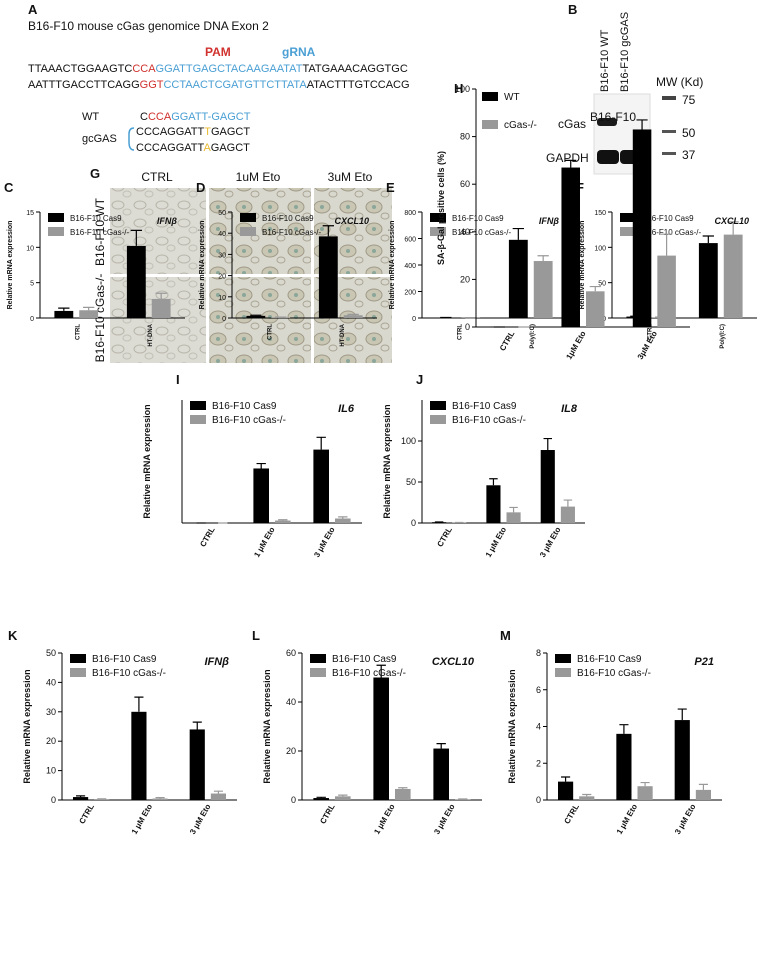 The width and height of the screenshot is (762, 957). I want to click on lane-label: B16-F10 WT, so click(605, 60).